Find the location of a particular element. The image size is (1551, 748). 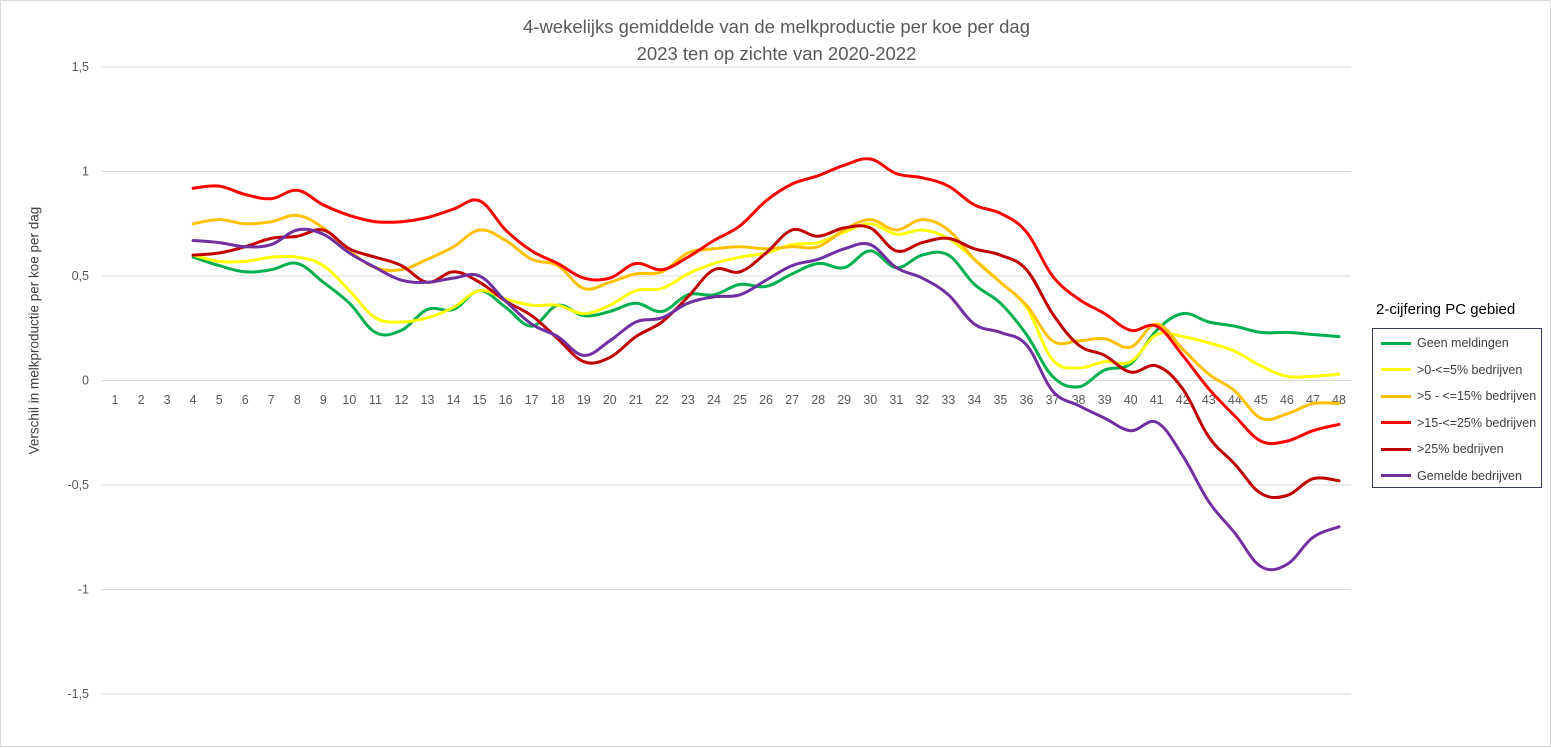

x-tick-label: 16 is located at coordinates (506, 400).